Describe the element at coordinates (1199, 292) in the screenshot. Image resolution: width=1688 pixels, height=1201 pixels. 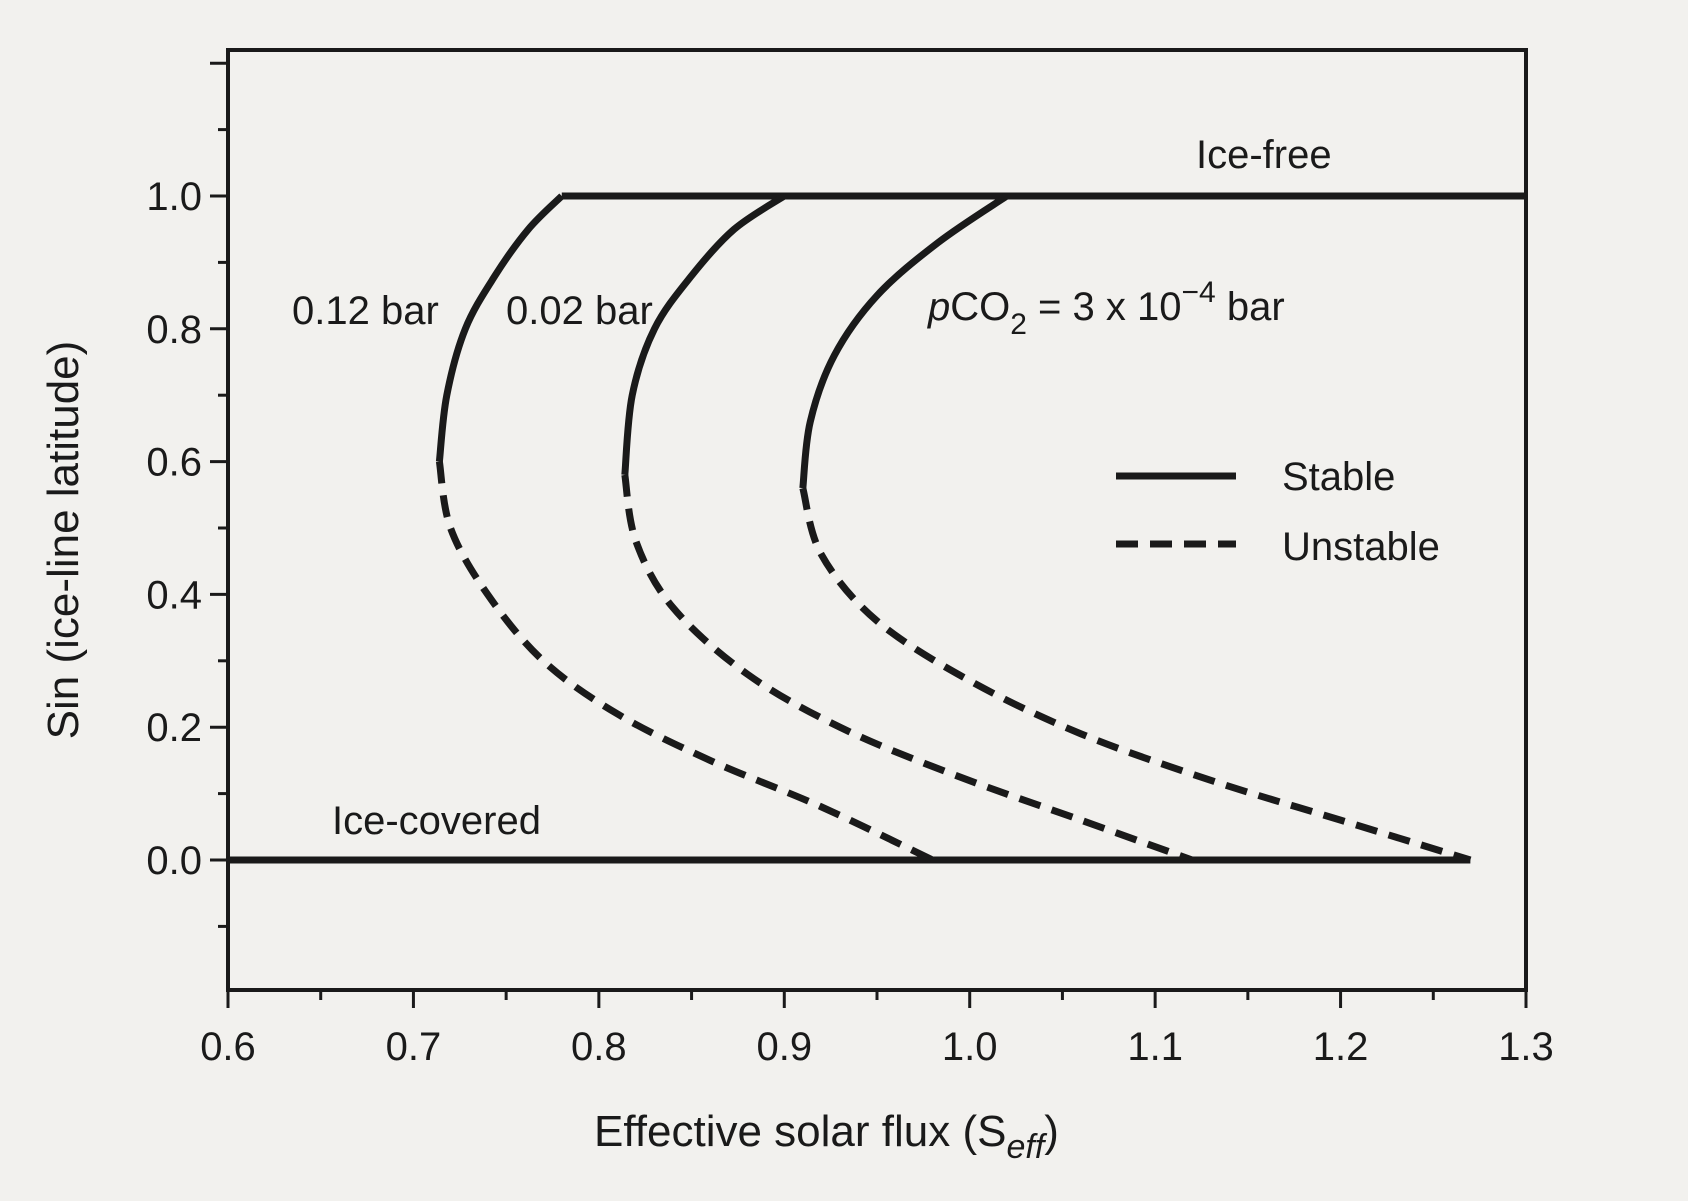
I see `label-pco2-exp: −4` at that location.